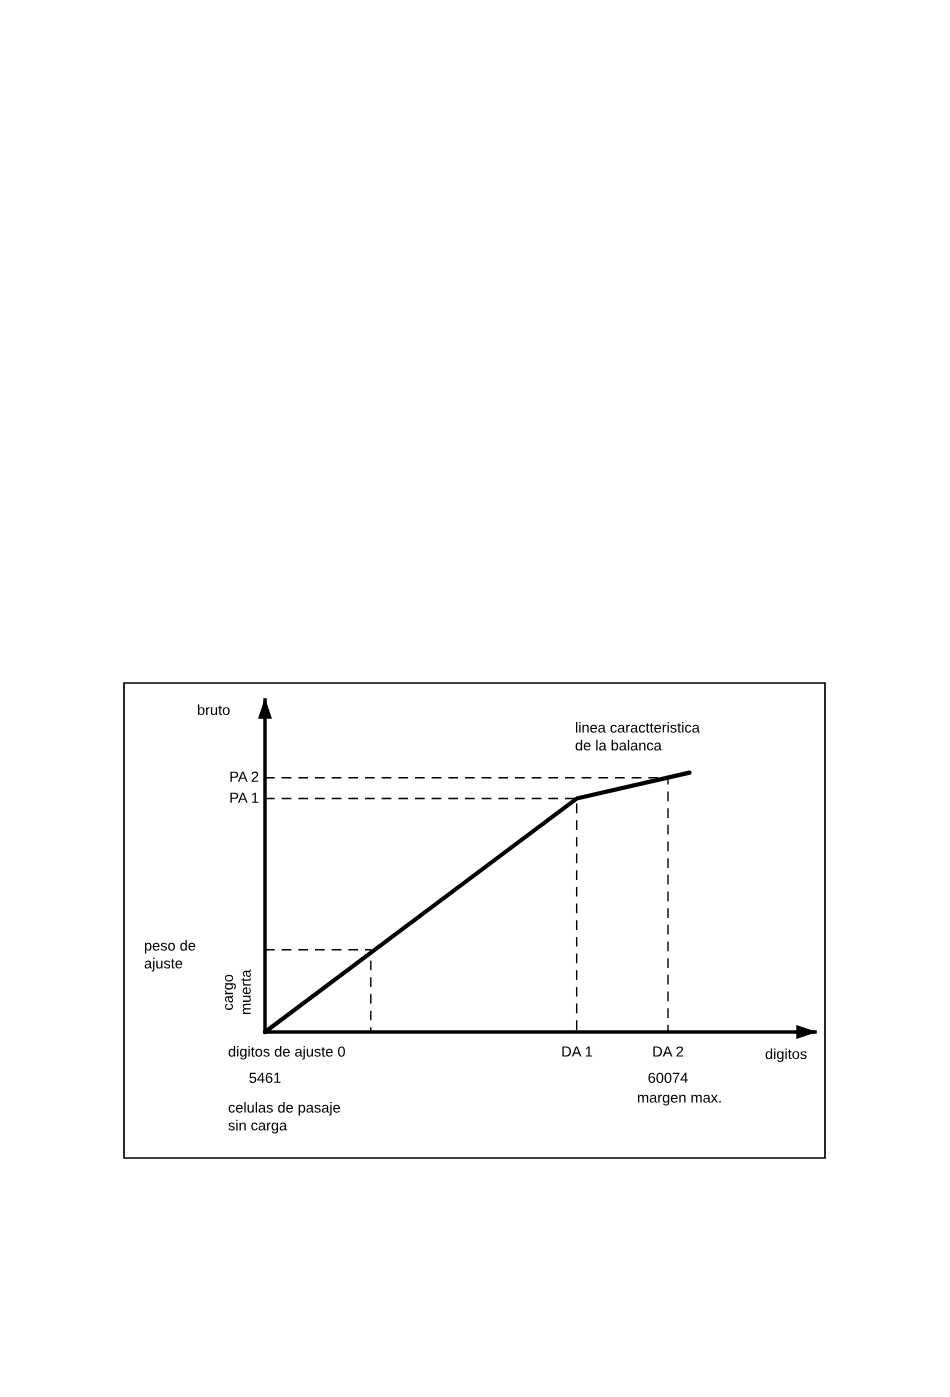  I want to click on text: margen max., so click(679, 1100).